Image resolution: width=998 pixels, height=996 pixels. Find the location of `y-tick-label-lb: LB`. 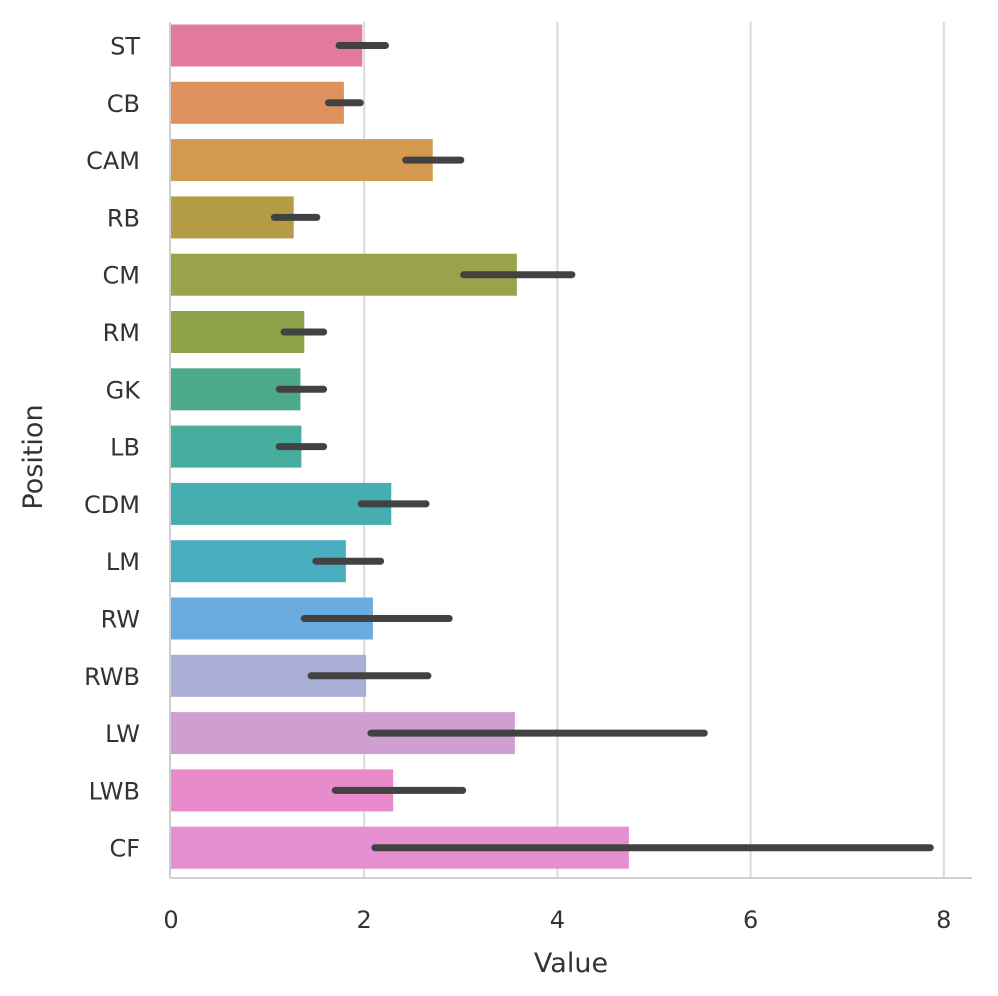

y-tick-label-lb: LB is located at coordinates (125, 448).